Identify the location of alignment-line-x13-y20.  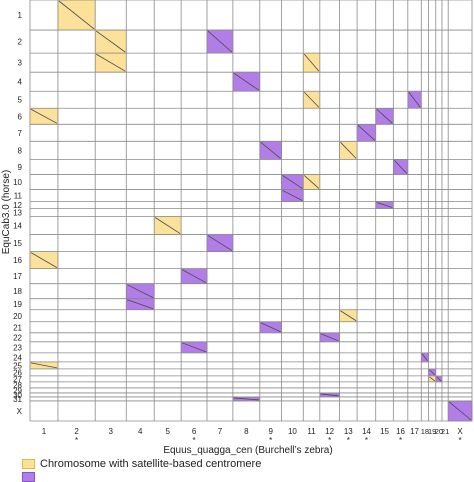
(348, 316).